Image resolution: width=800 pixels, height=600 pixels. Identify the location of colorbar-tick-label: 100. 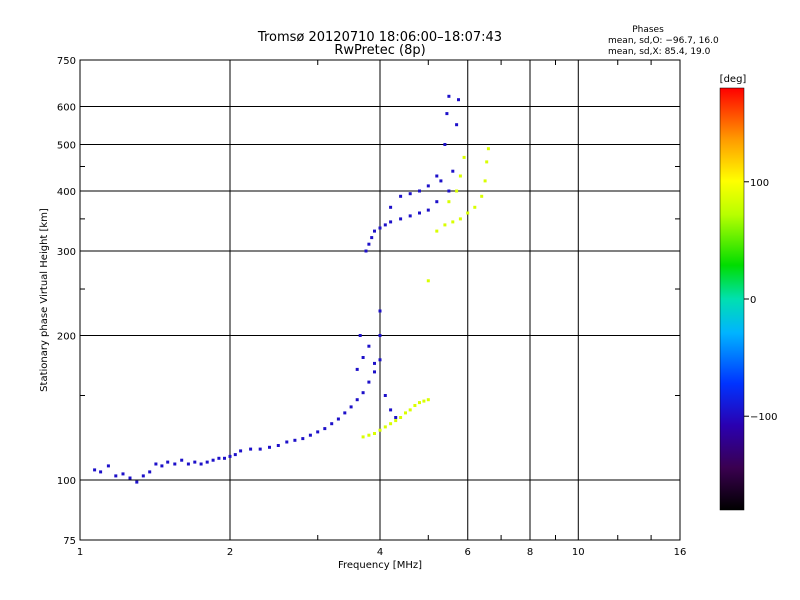
(759, 183).